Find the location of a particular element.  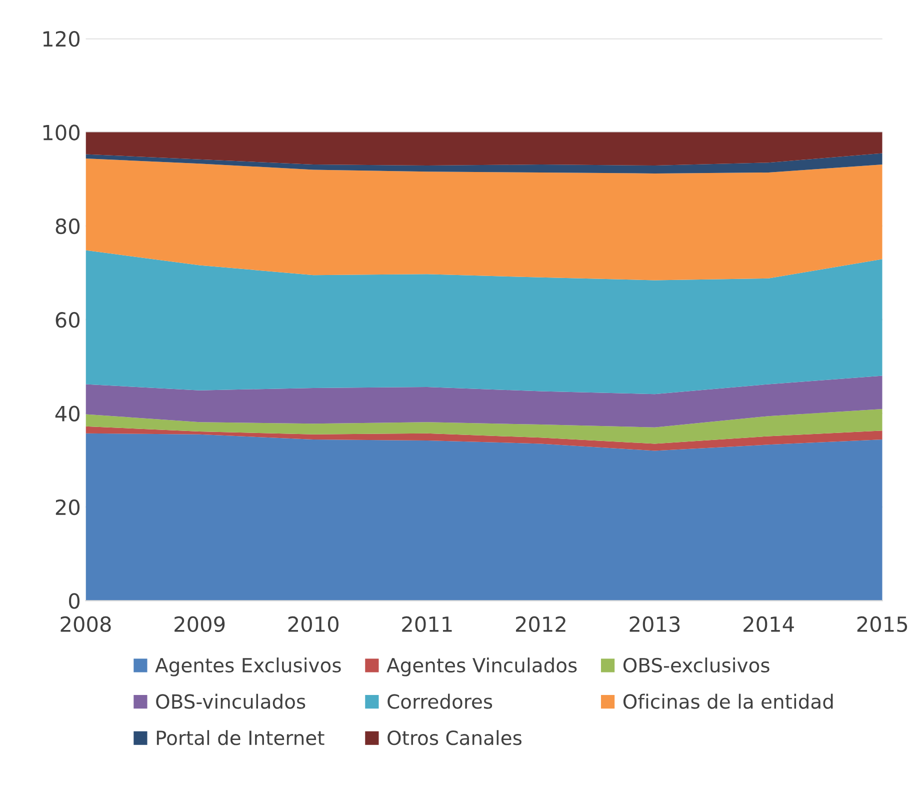

y-tick-label: 80 is located at coordinates (68, 226).